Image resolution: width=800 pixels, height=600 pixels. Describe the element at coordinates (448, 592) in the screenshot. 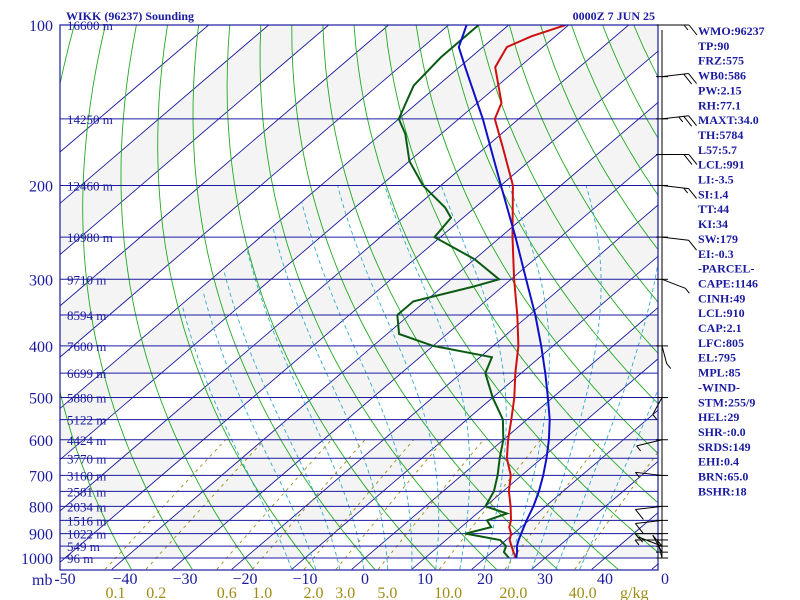

I see `mixing-ratio-label: 10.0` at that location.